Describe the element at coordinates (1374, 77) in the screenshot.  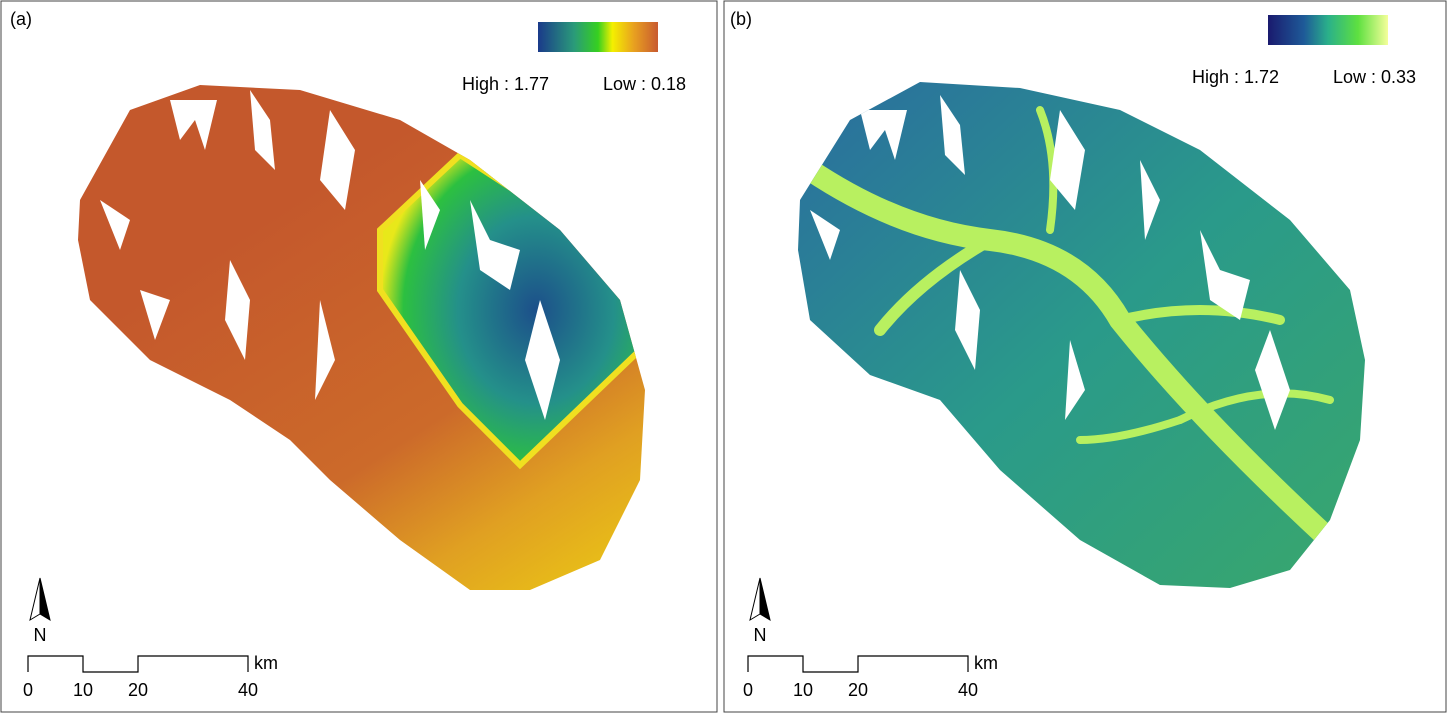
I see `legend-low: Low : 0.33` at that location.